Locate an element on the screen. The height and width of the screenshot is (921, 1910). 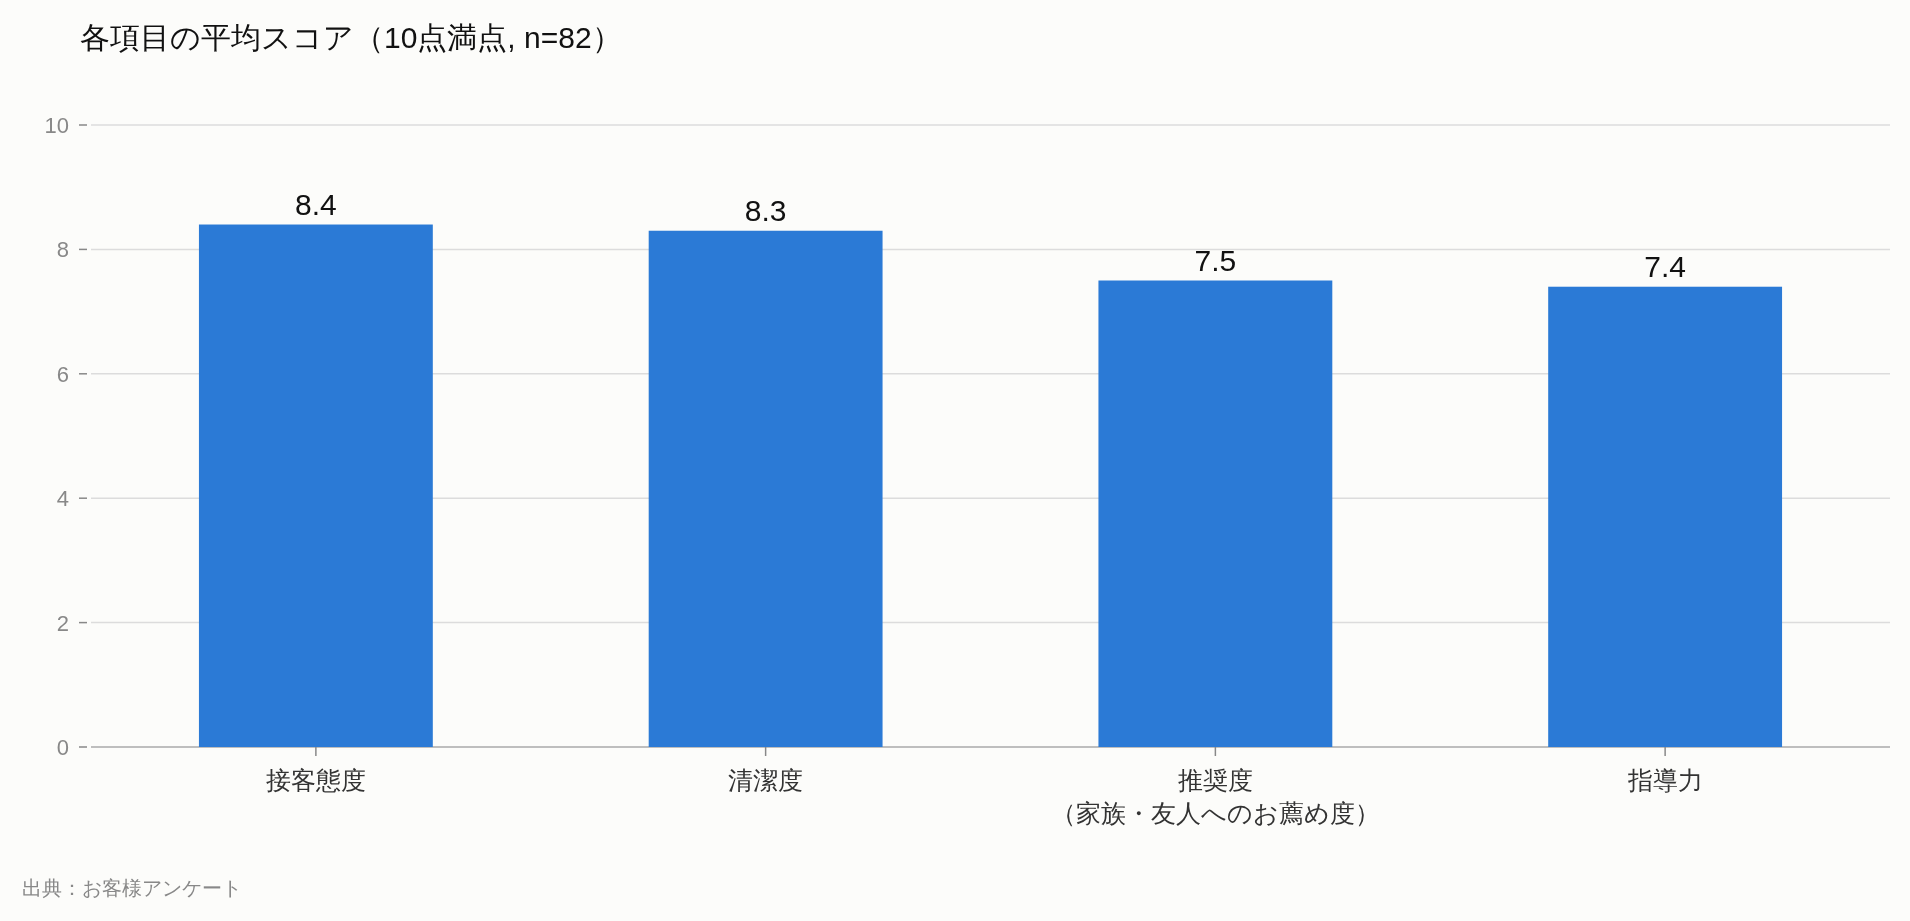
y-tick-label: 2 is located at coordinates (62, 623).